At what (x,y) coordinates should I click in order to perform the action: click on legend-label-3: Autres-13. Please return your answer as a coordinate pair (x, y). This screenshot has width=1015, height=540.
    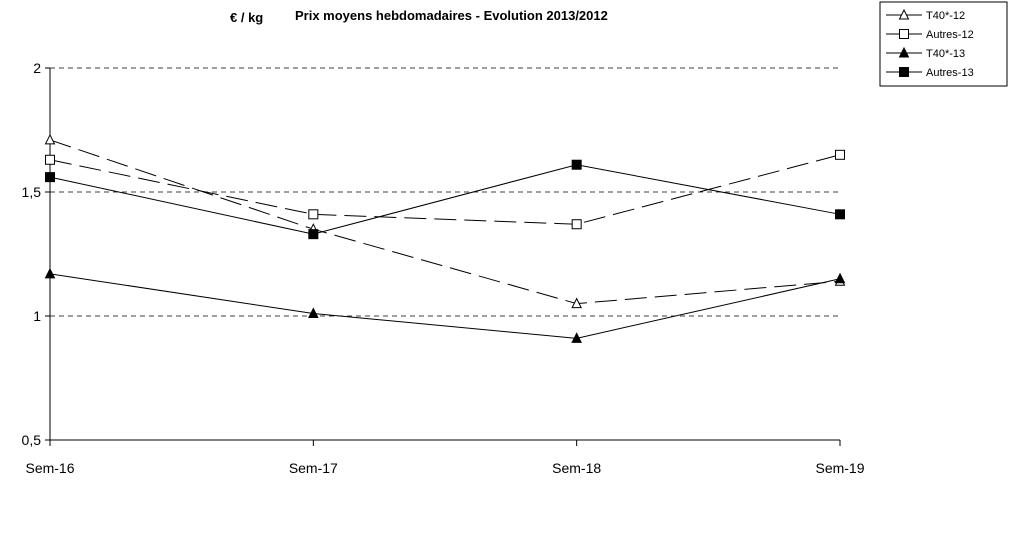
    Looking at the image, I should click on (950, 73).